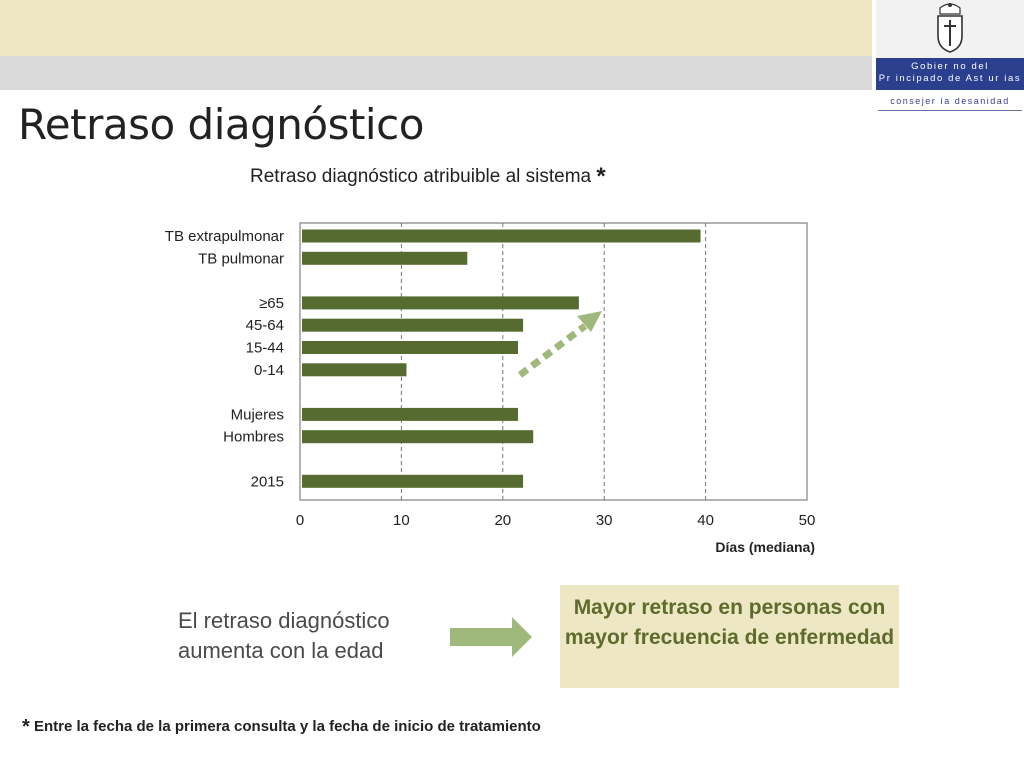 The height and width of the screenshot is (768, 1024). I want to click on trend-arrow-shaft, so click(552, 350).